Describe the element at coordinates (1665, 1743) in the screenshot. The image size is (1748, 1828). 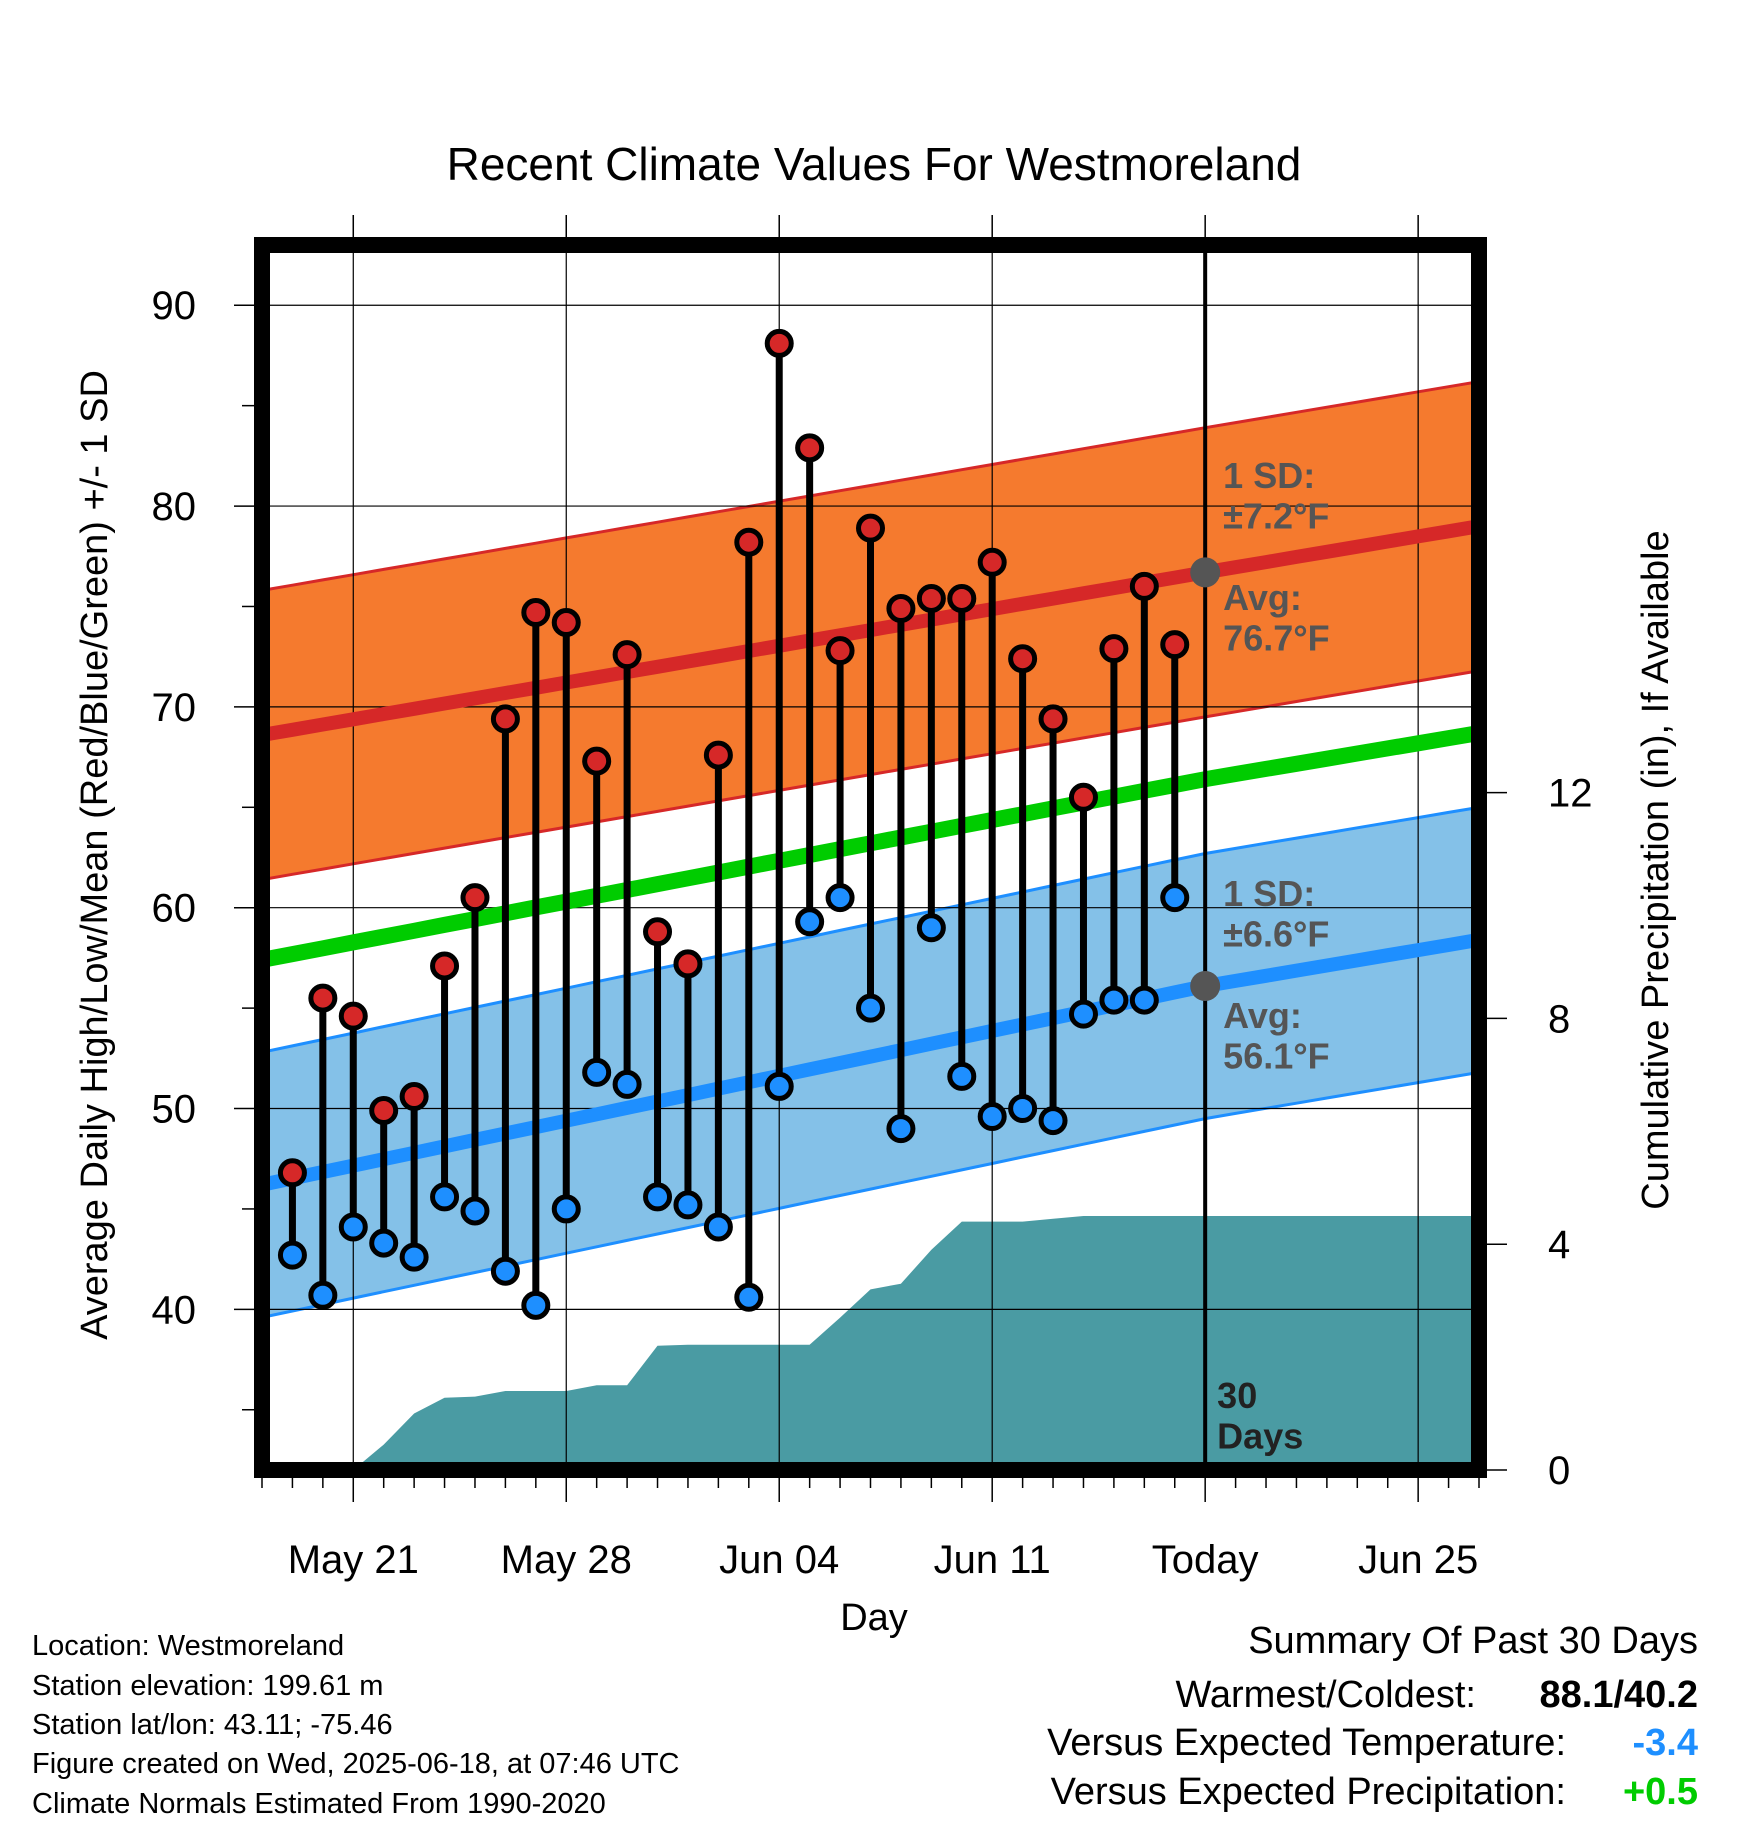
I see `summary-temp-value: -3.4` at that location.